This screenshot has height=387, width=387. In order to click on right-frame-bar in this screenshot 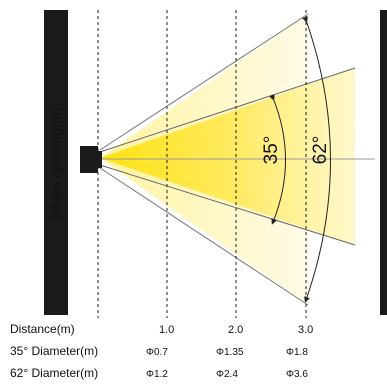, I will do `click(383, 162)`.